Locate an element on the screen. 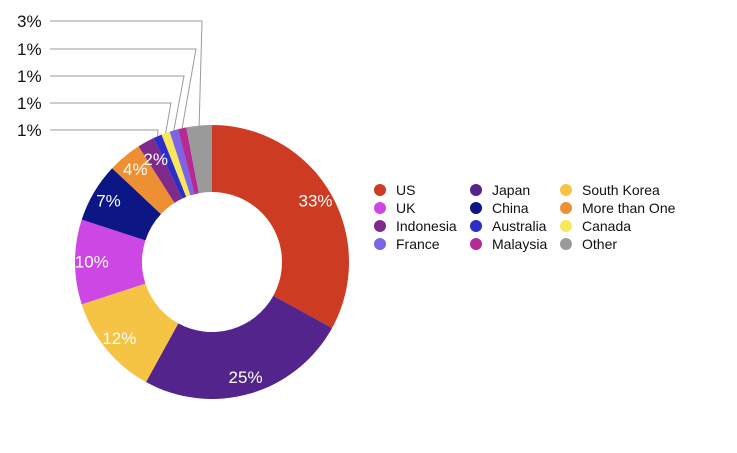 The height and width of the screenshot is (453, 737). legend-label: US is located at coordinates (406, 189).